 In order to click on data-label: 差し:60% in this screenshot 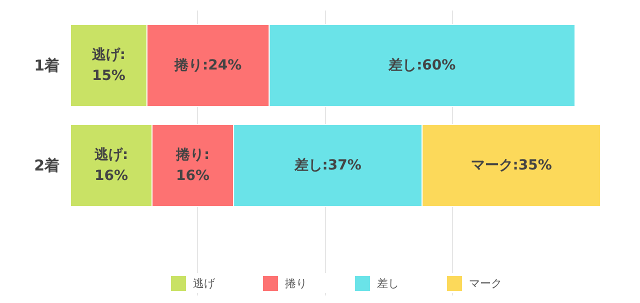, I will do `click(422, 66)`.